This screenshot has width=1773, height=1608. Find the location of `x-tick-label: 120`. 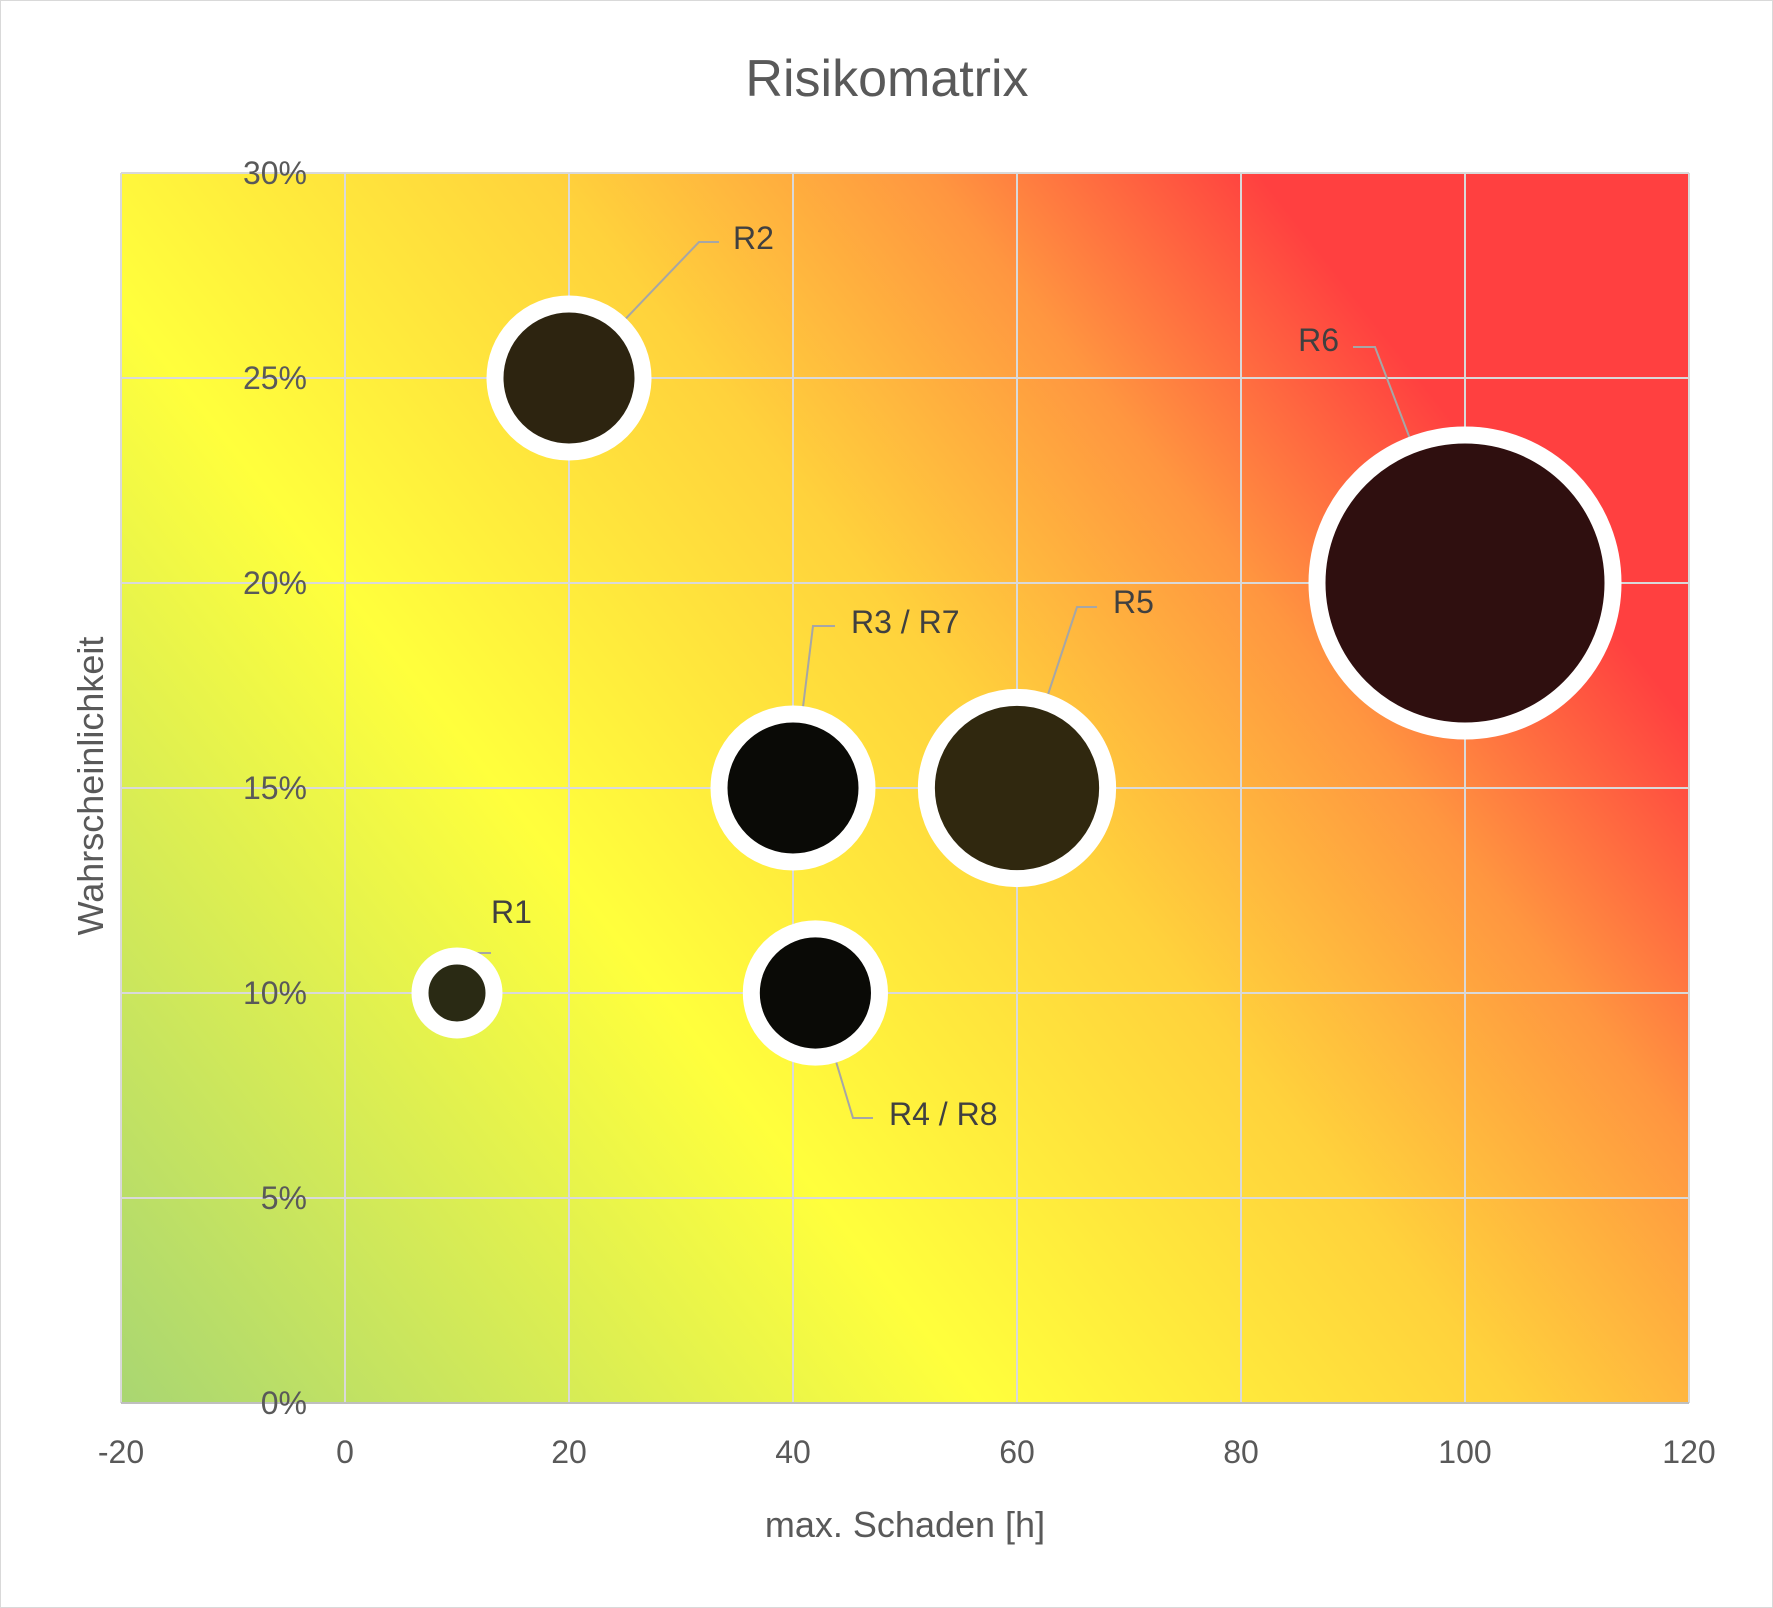

x-tick-label: 120 is located at coordinates (1688, 1452).